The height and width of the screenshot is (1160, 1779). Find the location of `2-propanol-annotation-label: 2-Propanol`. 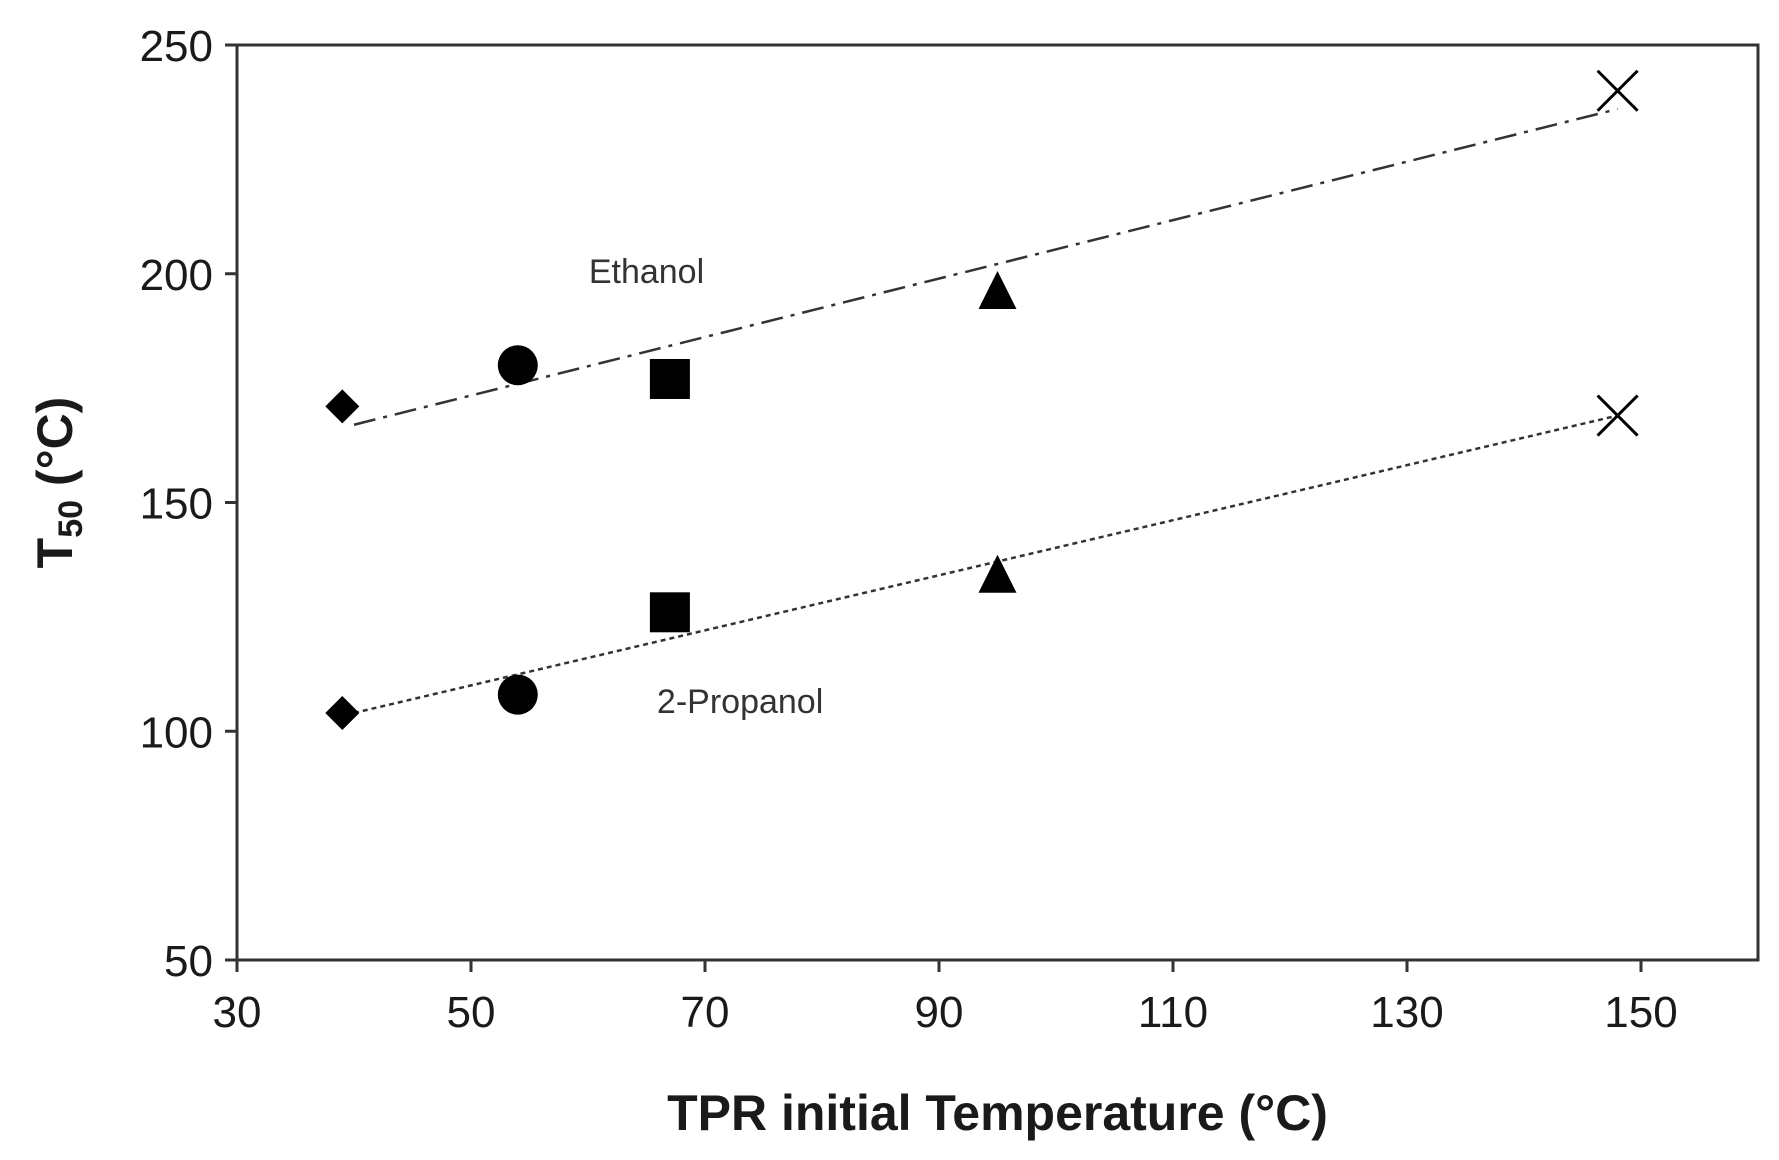

2-propanol-annotation-label: 2-Propanol is located at coordinates (740, 702).